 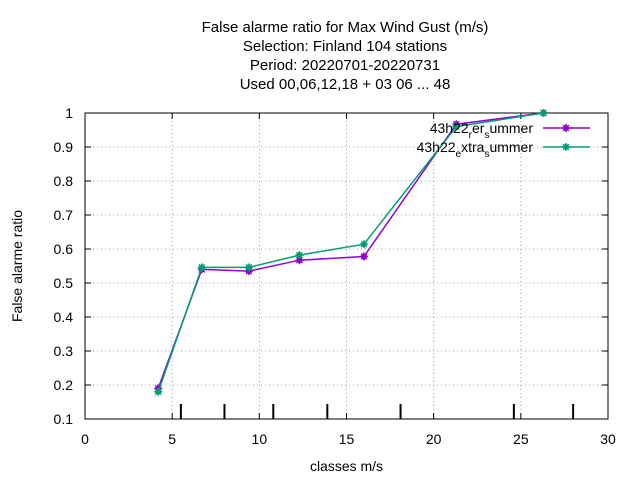 What do you see at coordinates (64, 317) in the screenshot?
I see `y-tick-label: 0.4` at bounding box center [64, 317].